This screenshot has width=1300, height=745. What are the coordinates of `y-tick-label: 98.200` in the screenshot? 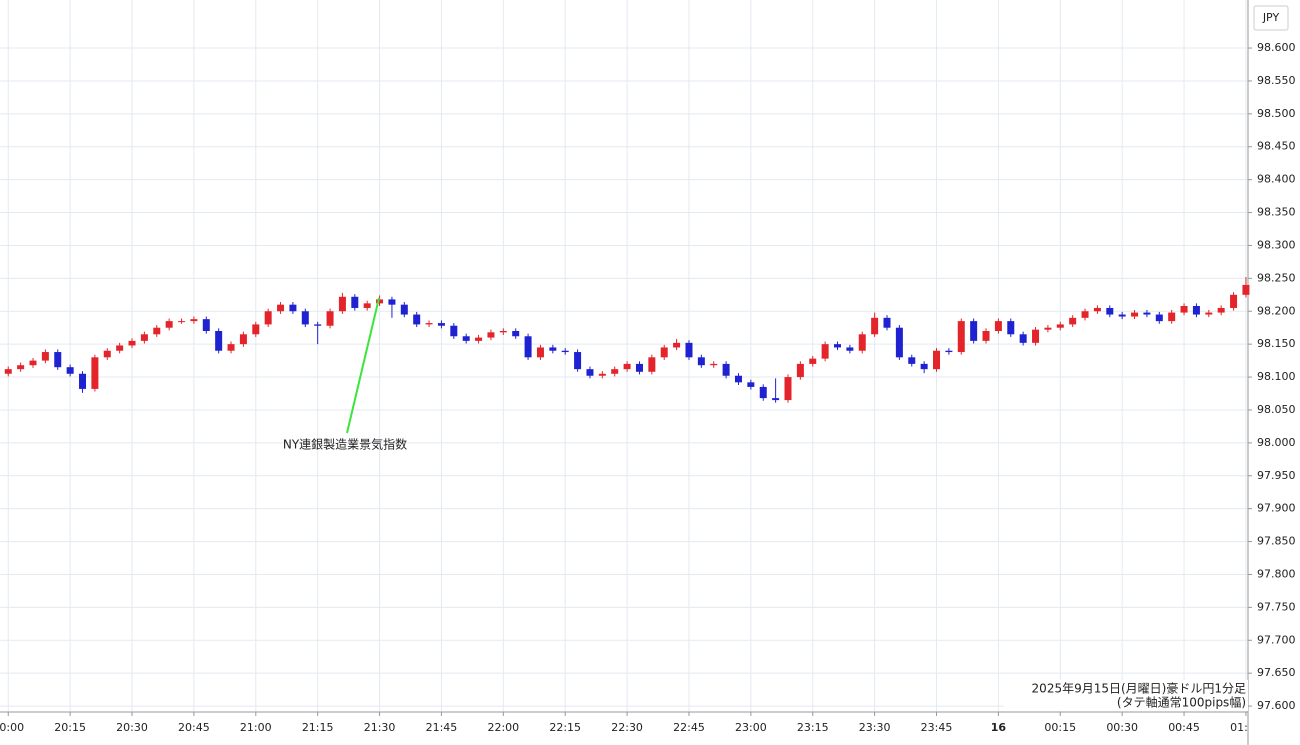 It's located at (1276, 310).